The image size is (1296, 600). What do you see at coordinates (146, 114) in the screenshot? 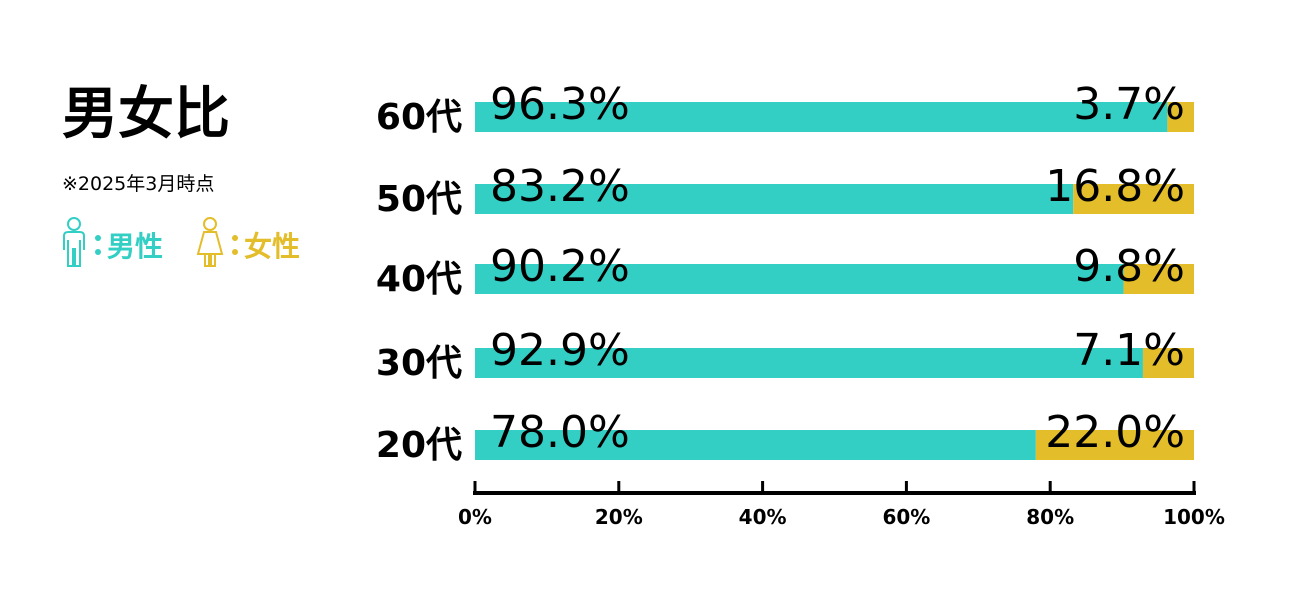
I see `chart-title: 男女比` at bounding box center [146, 114].